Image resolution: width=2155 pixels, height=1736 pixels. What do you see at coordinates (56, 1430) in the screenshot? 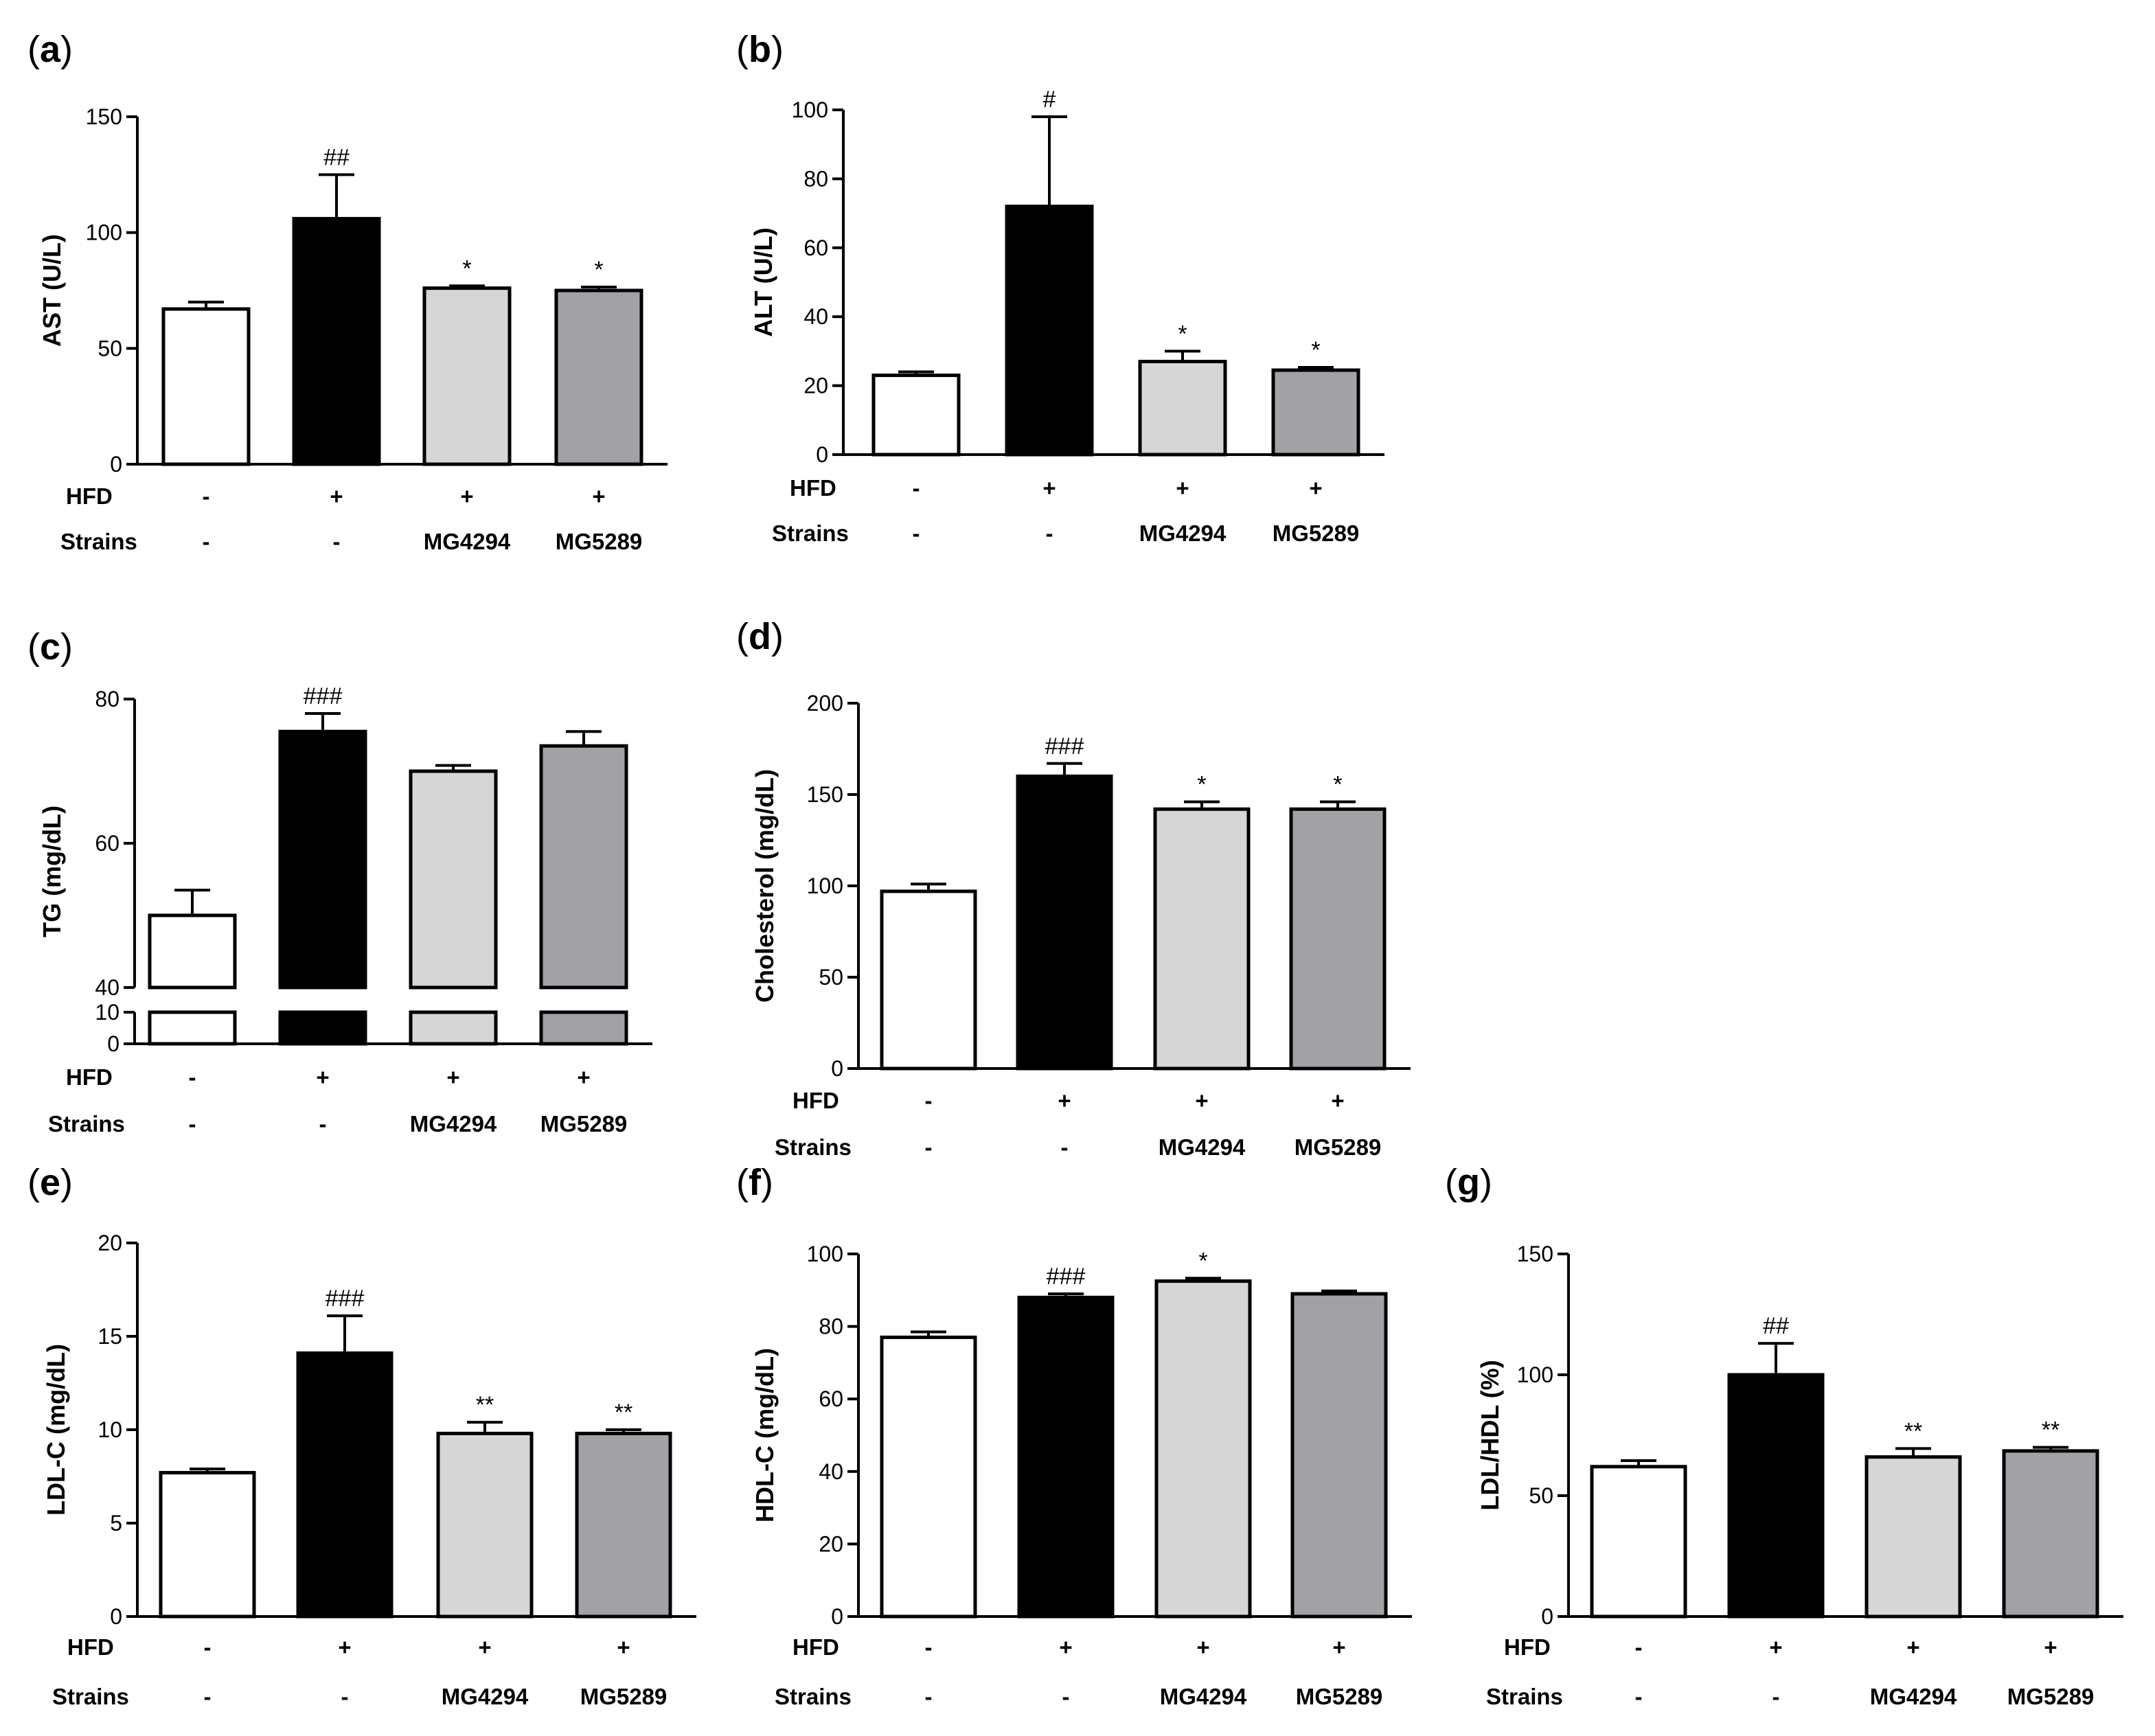
I see `y-axis-title: LDL-C (mg/dL)` at bounding box center [56, 1430].